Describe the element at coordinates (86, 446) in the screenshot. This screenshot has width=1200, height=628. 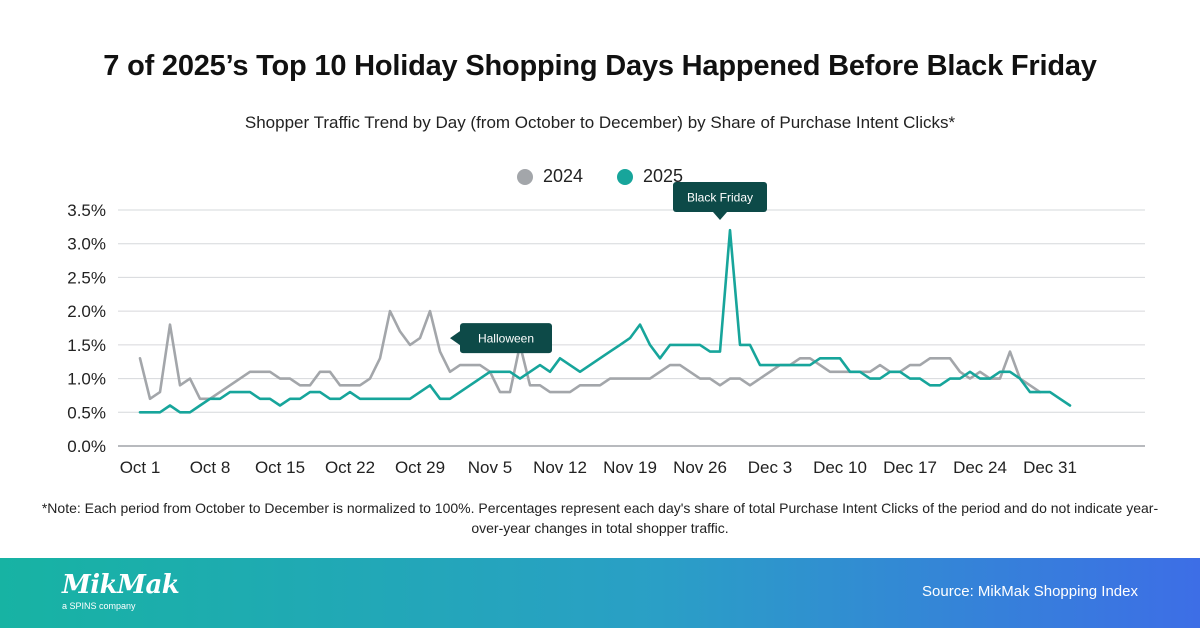
I see `y-tick-label: 0.0%` at that location.